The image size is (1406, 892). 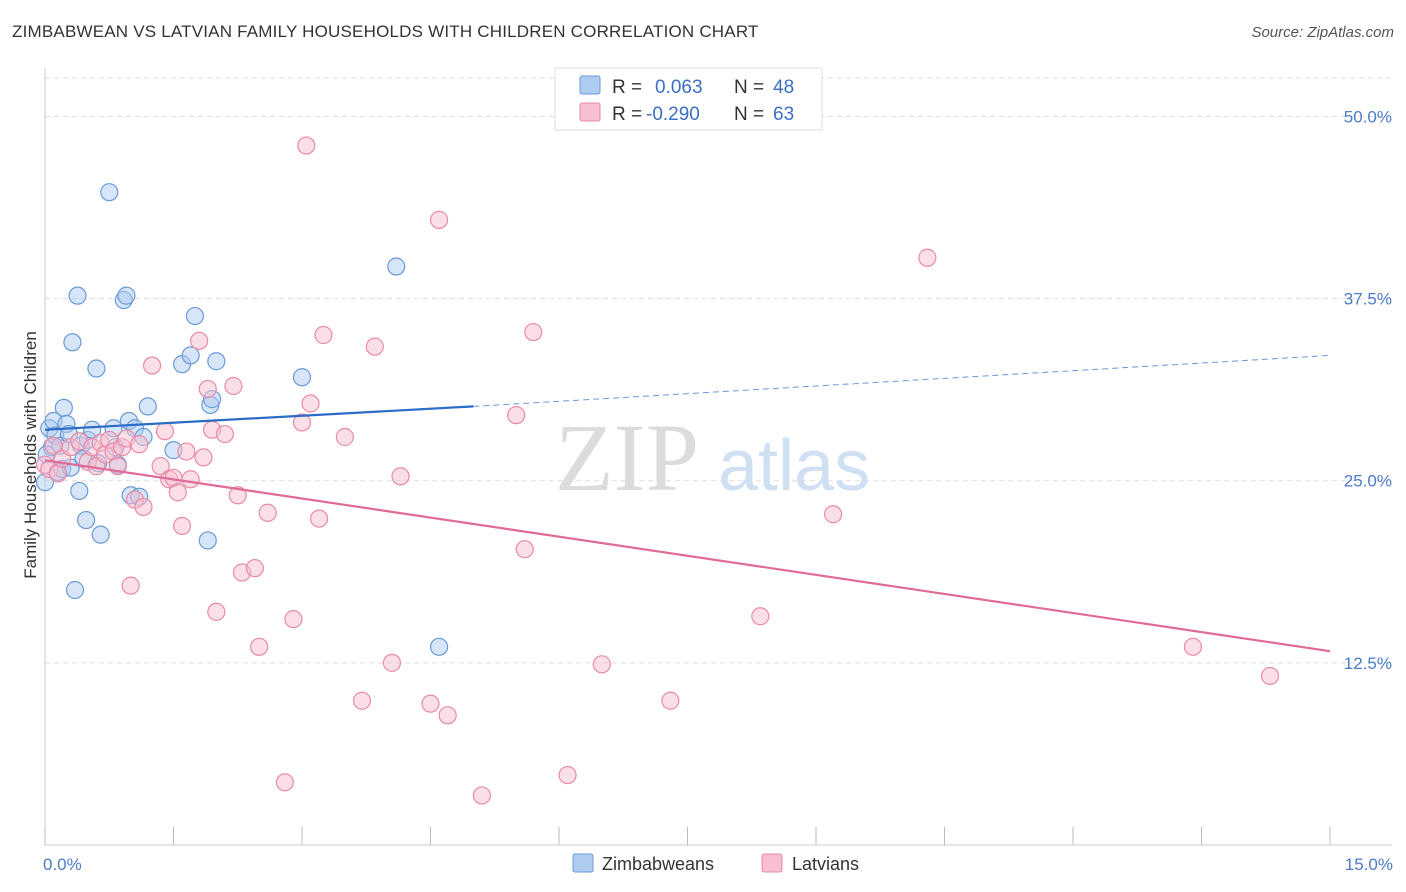 What do you see at coordinates (673, 114) in the screenshot?
I see `legend-r-value: -0.290` at bounding box center [673, 114].